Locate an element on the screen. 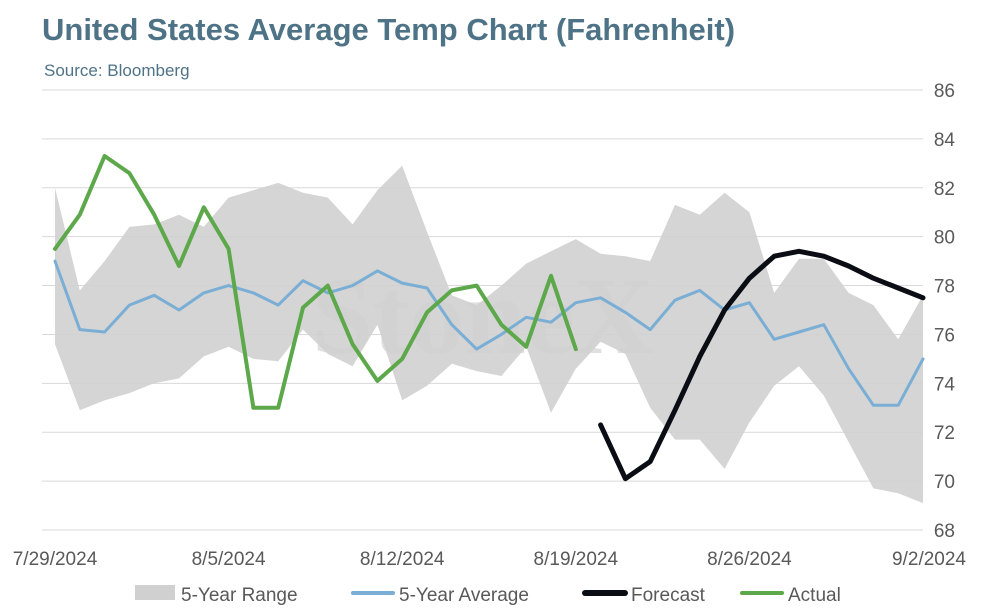 The width and height of the screenshot is (994, 613). x-tick-label-3: 8/19/2024 is located at coordinates (576, 559).